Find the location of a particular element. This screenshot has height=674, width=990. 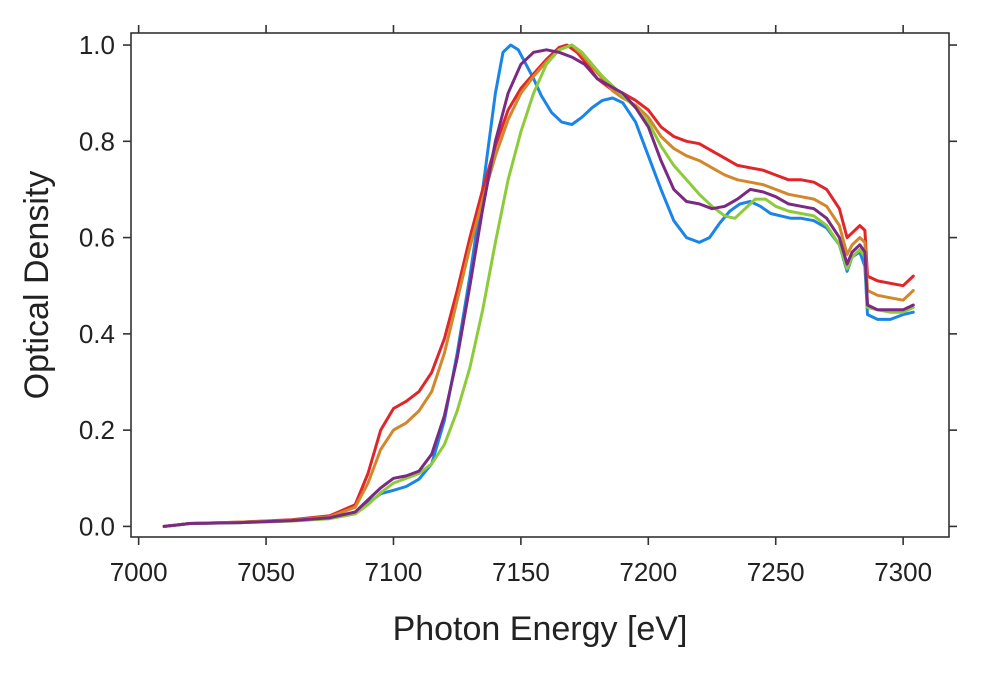

x-tick-label-7200: 7200 is located at coordinates (648, 572).